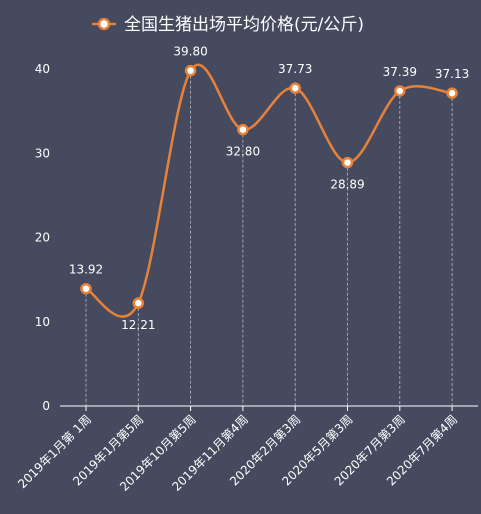  I want to click on data-label: 37.13, so click(452, 74).